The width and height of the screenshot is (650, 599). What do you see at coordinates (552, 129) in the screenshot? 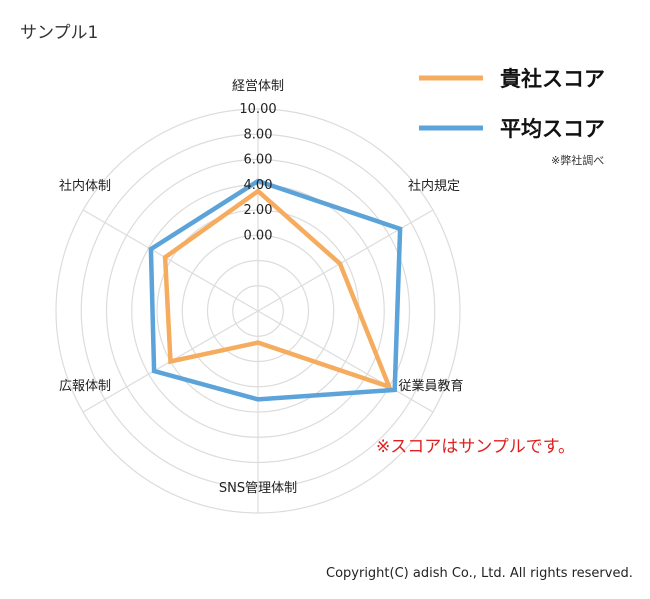
I see `legend-label: 平均スコア` at bounding box center [552, 129].